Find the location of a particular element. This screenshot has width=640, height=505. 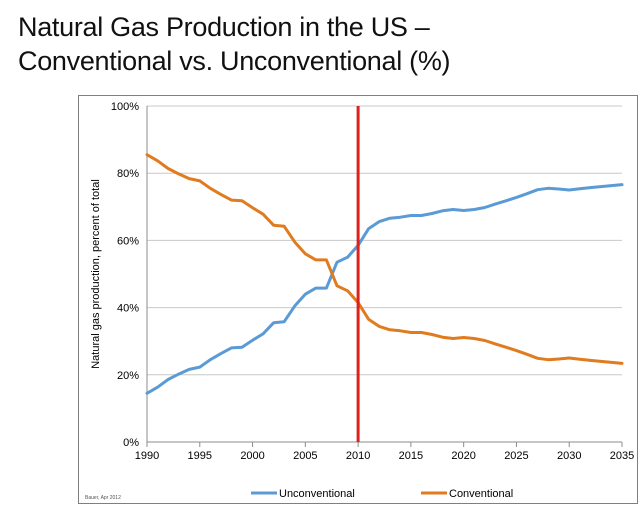

title-line-2: Conventional vs. Unconventional (%) is located at coordinates (234, 61).